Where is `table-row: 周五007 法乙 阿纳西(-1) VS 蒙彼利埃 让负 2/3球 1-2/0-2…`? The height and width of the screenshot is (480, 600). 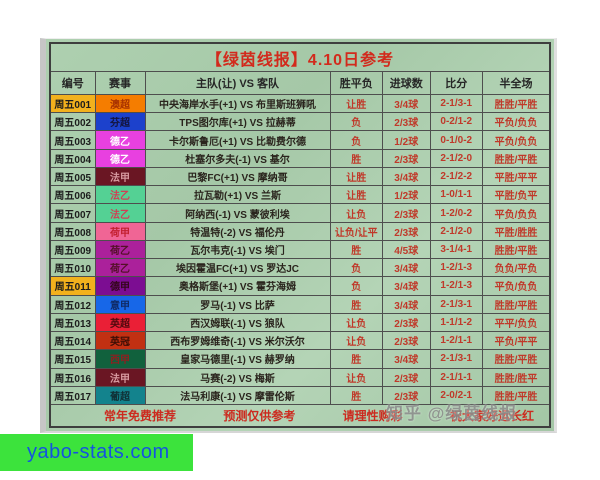
table-row: 周五007 法乙 阿纳西(-1) VS 蒙彼利埃 让负 2/3球 1-2/0-2… is located at coordinates (300, 213).